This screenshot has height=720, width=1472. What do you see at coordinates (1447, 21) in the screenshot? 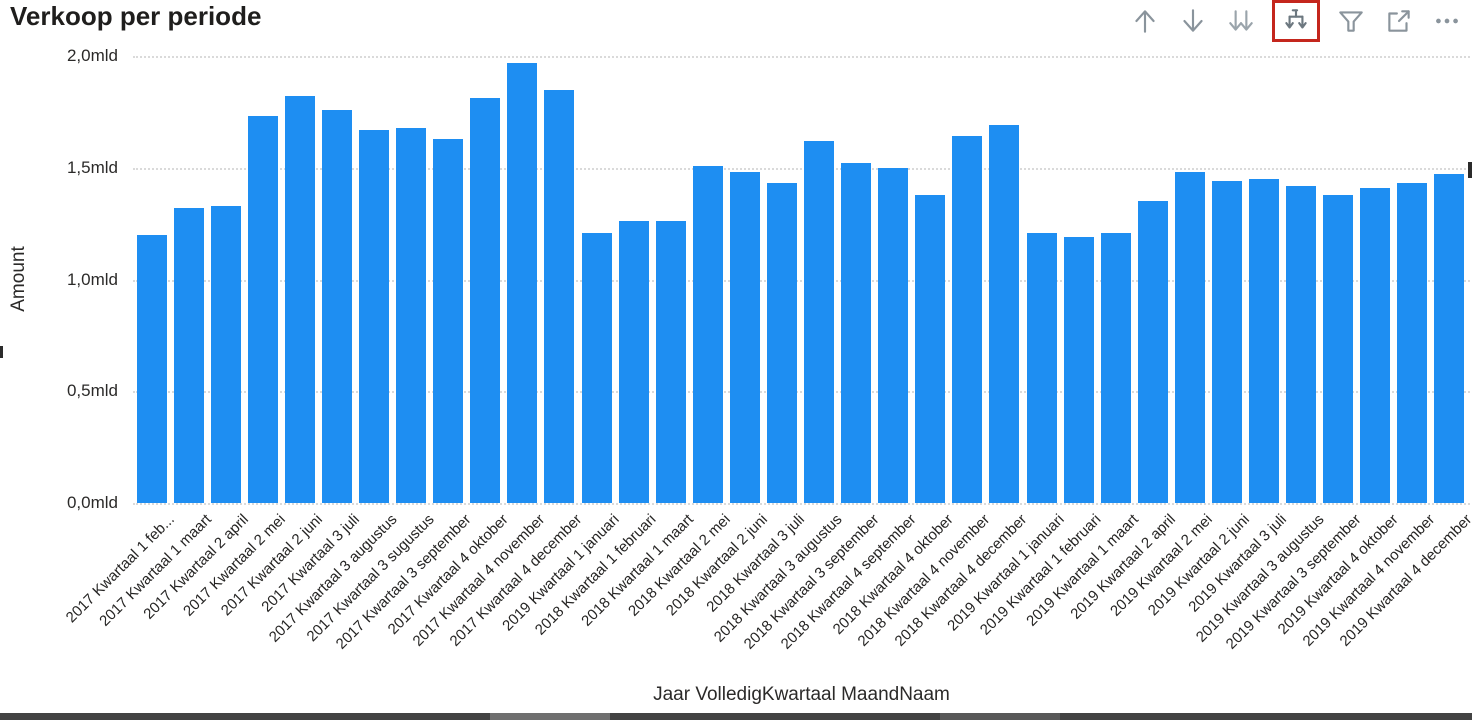
I see `more-options-icon` at bounding box center [1447, 21].